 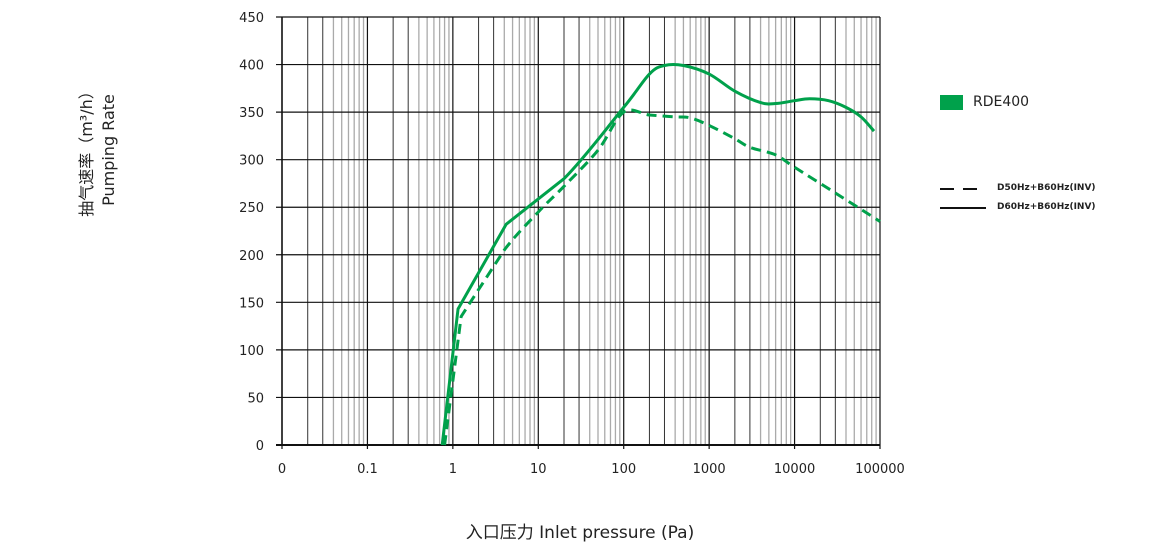 I want to click on x-tick-label: 10000, so click(x=794, y=469).